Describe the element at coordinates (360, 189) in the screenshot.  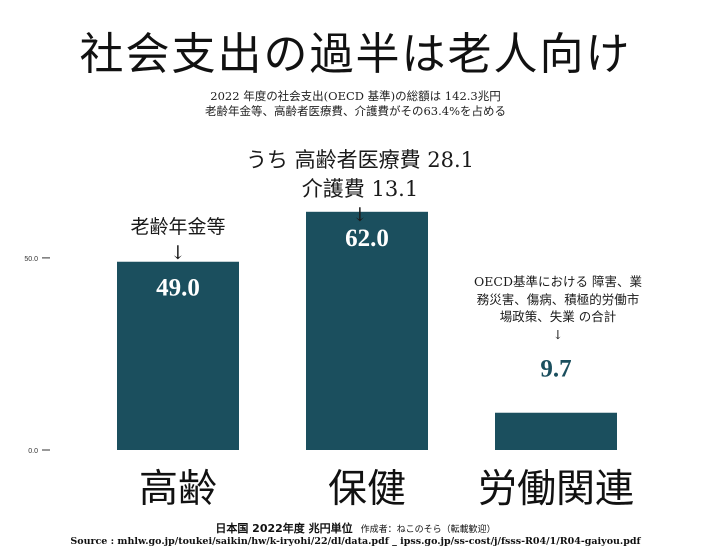
I see `nursing-care-label: 介護費 13.1` at that location.